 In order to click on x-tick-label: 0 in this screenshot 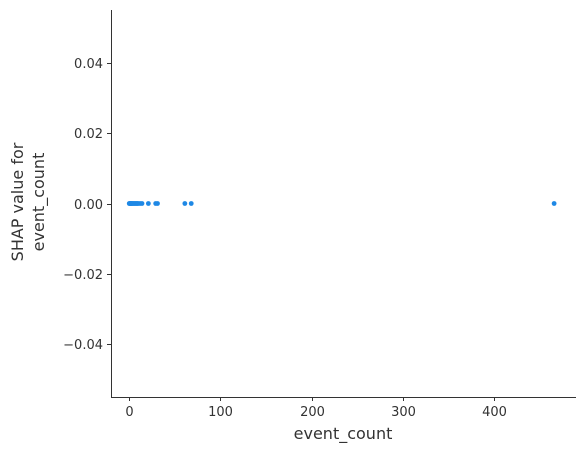, I will do `click(129, 412)`.